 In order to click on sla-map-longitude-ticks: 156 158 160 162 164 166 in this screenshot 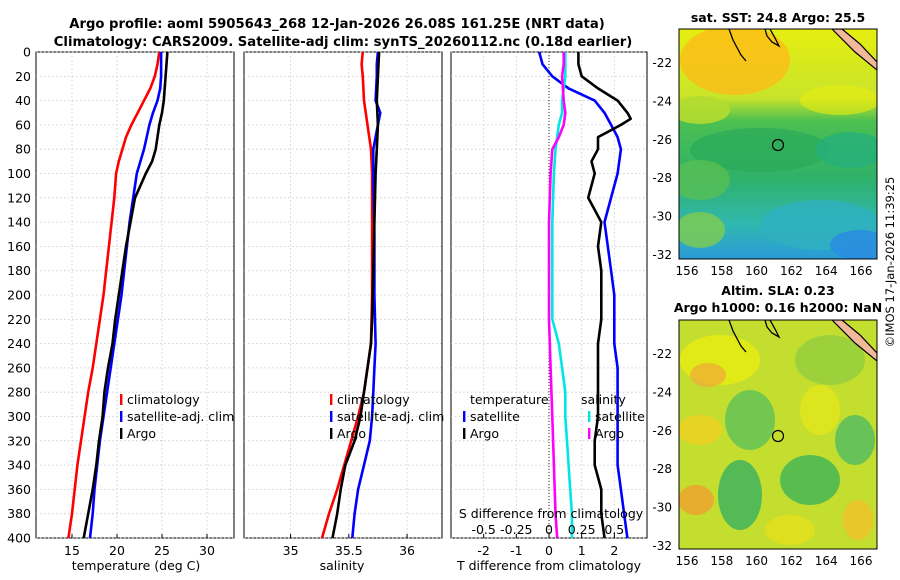, I will do `click(774, 561)`.